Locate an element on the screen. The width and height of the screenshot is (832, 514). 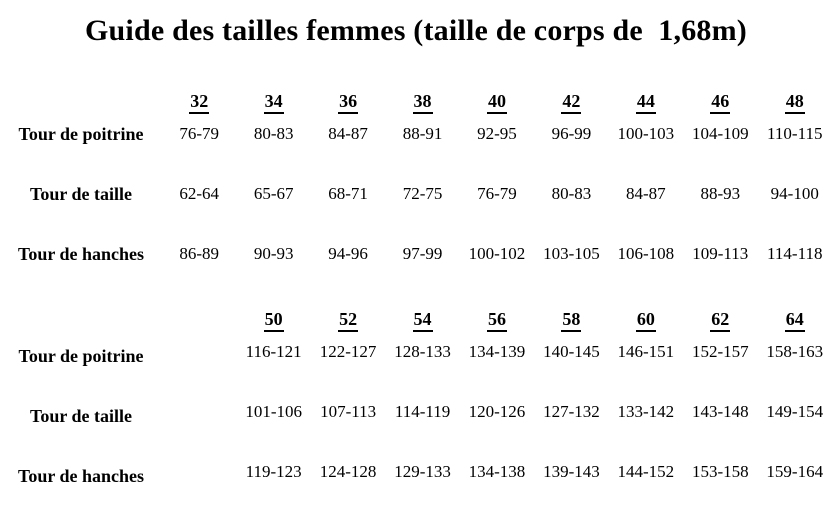
size-header: 64 is located at coordinates (795, 321).